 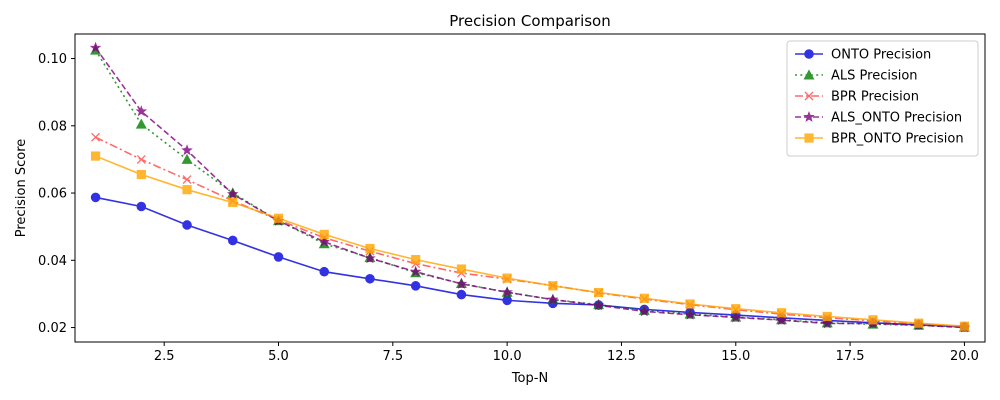 What do you see at coordinates (21, 188) in the screenshot?
I see `y-axis-title: Precision Score` at bounding box center [21, 188].